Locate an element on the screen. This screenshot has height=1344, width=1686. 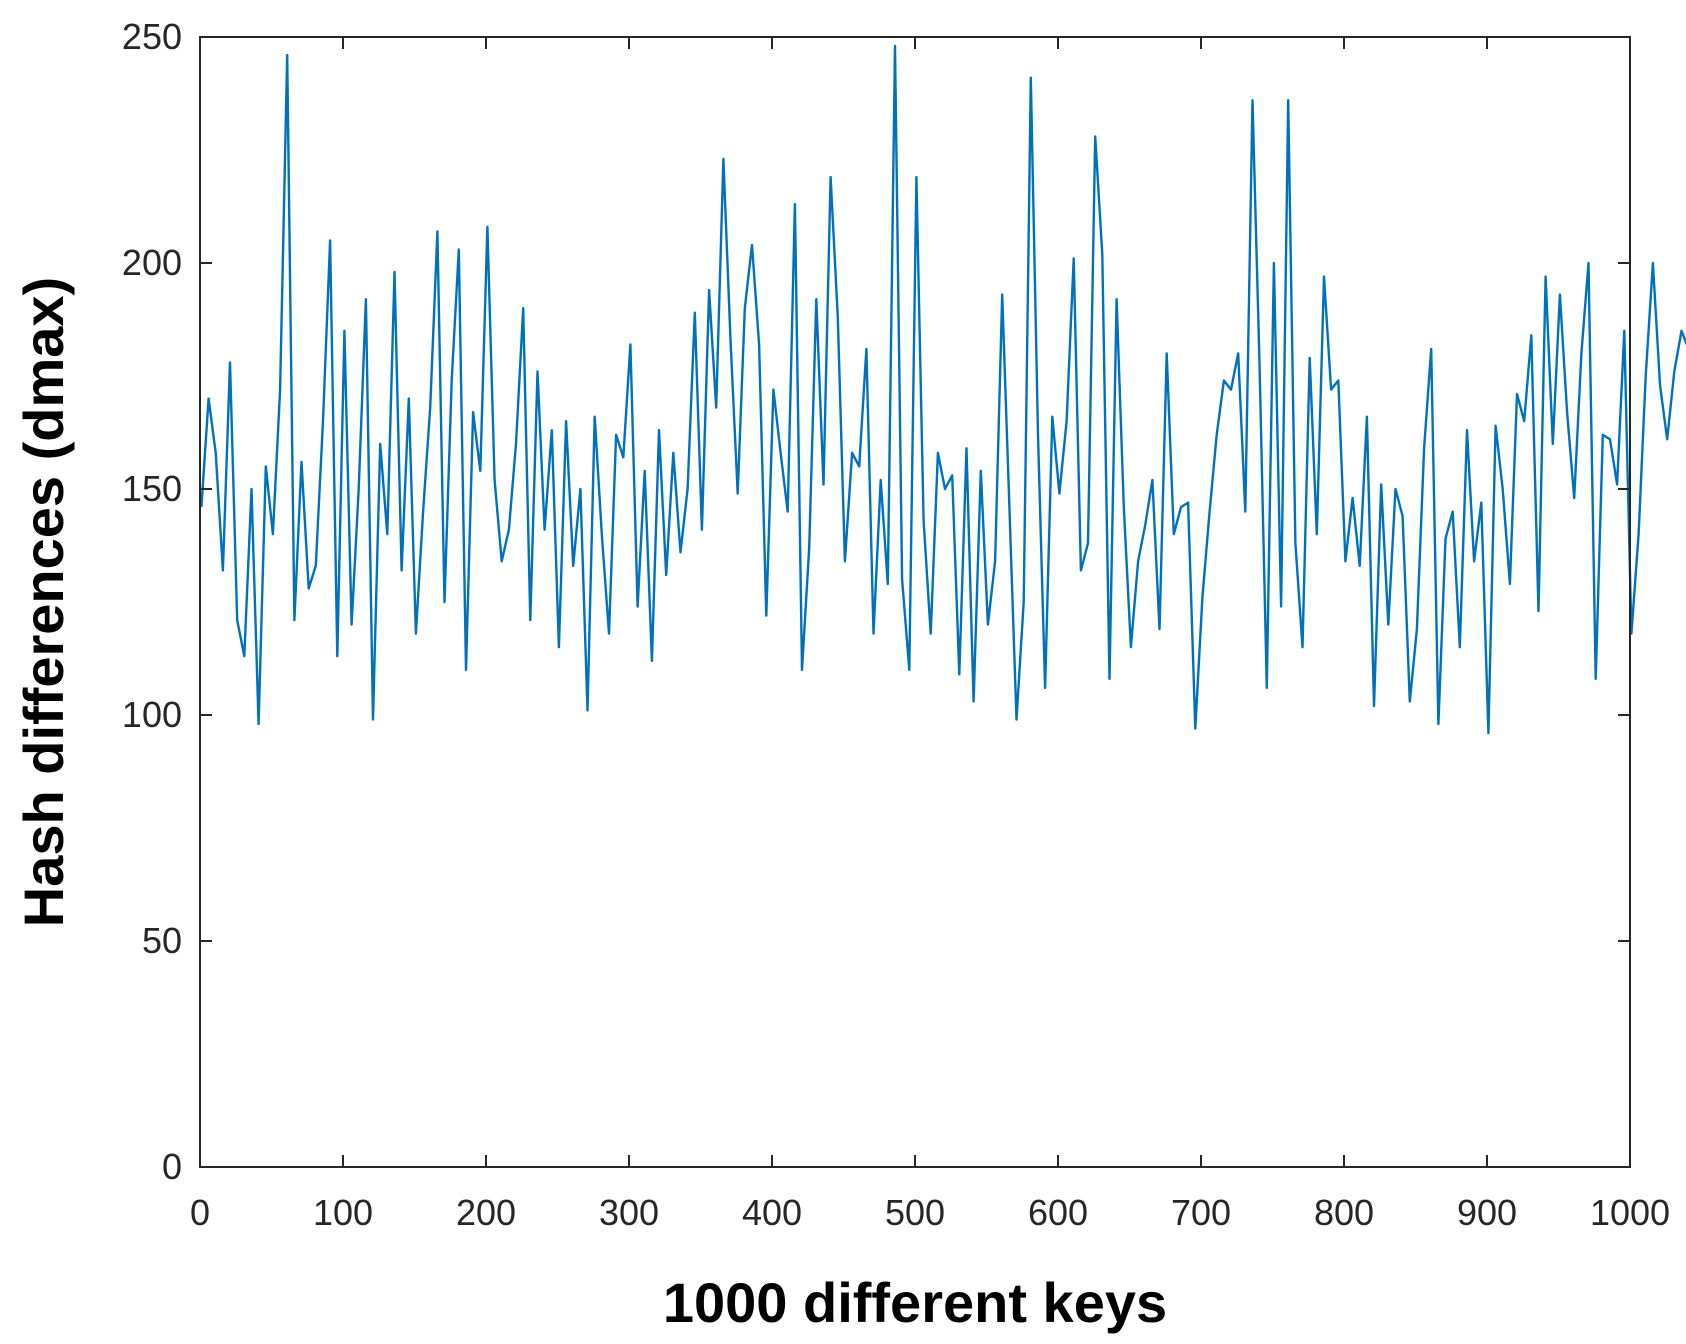
x-tick-label: 100 is located at coordinates (343, 1212).